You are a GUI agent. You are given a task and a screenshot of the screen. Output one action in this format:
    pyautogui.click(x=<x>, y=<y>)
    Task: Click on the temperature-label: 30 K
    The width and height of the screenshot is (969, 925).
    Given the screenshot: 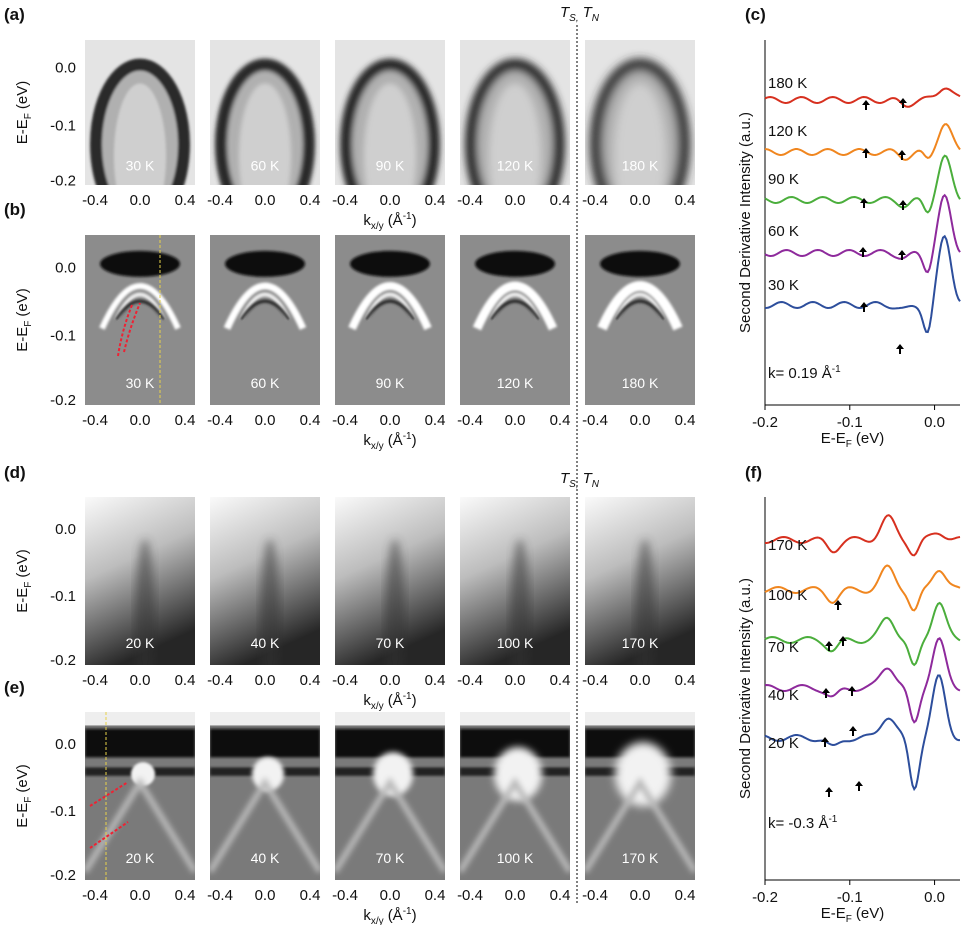 What is the action you would take?
    pyautogui.click(x=783, y=285)
    